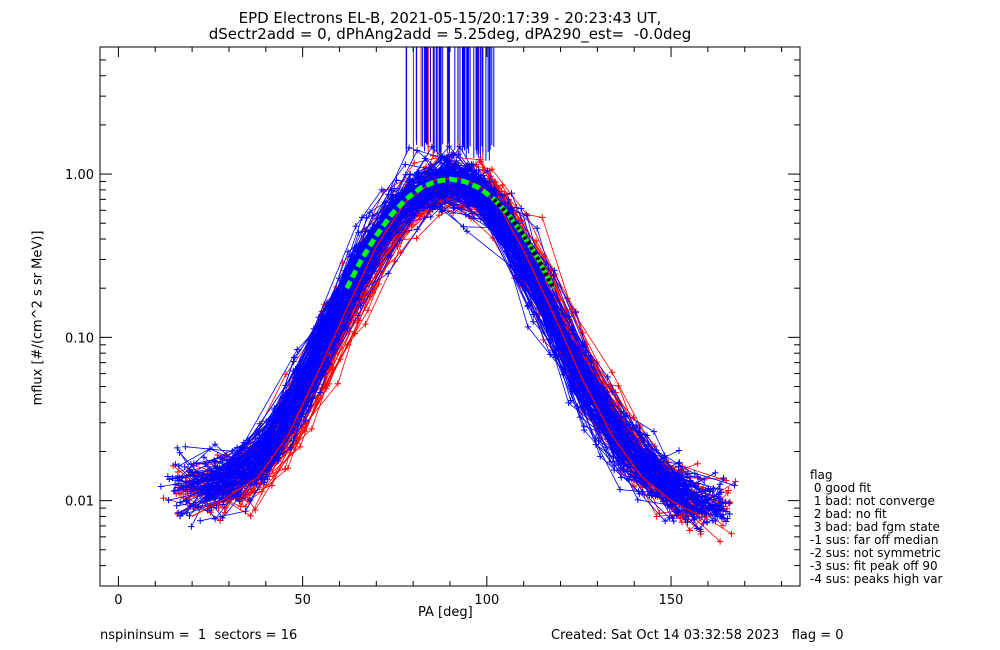  Describe the element at coordinates (445, 612) in the screenshot. I see `x-axis-label: PA [deg]` at that location.